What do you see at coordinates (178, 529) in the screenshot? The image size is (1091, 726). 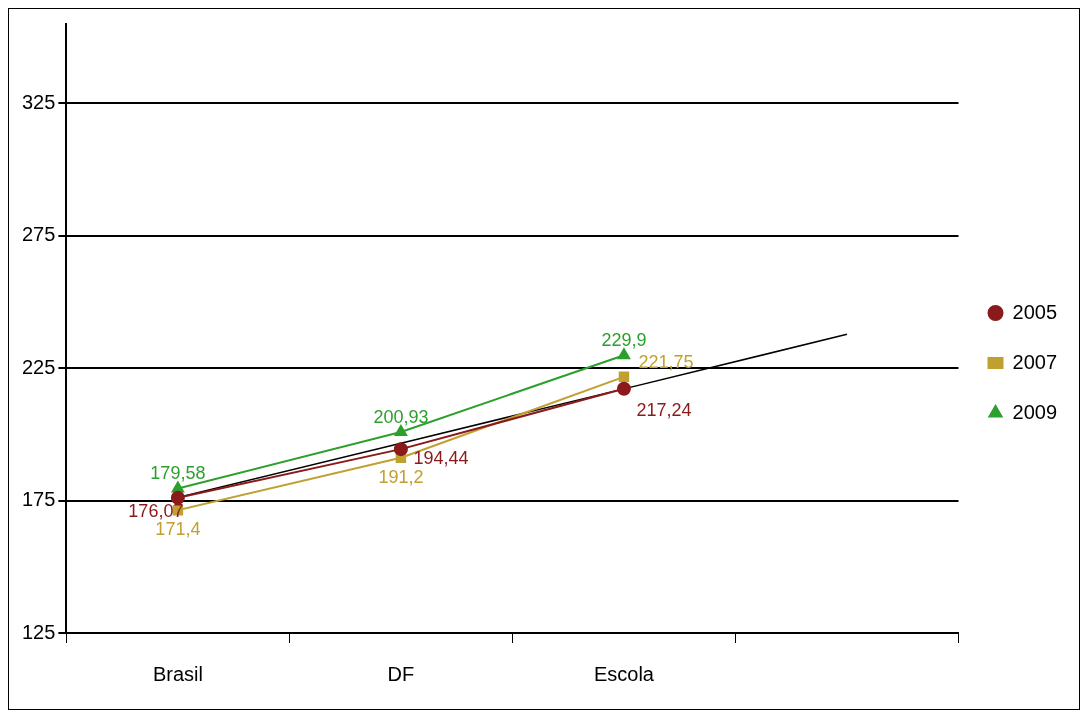 I see `data-label: 171,4` at bounding box center [178, 529].